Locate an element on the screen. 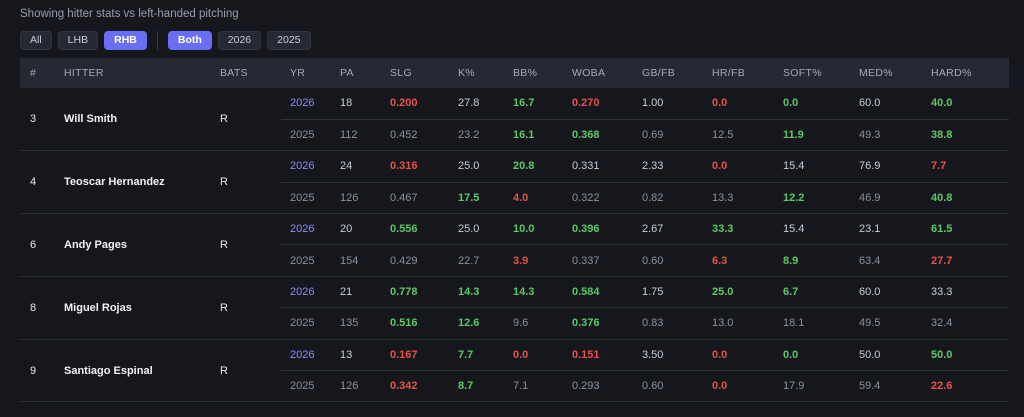  bb-pct-cell: 9.6 is located at coordinates (542, 323).